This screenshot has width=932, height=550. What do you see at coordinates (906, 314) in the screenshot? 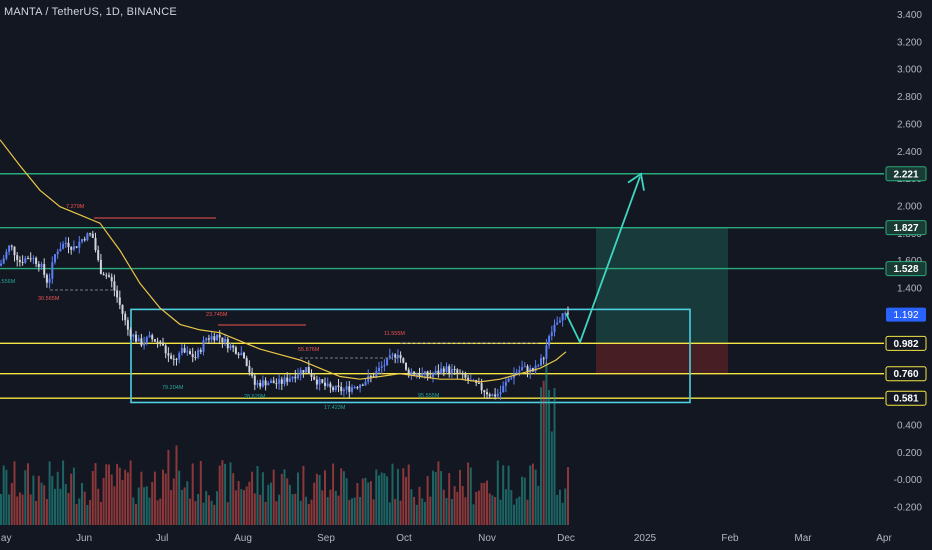
I see `current-price-tag` at bounding box center [906, 314].